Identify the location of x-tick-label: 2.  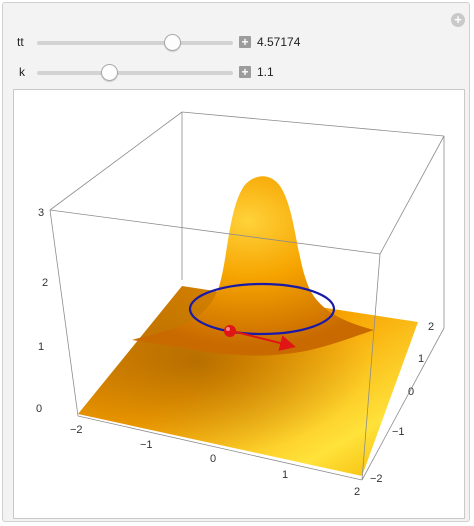
(357, 492).